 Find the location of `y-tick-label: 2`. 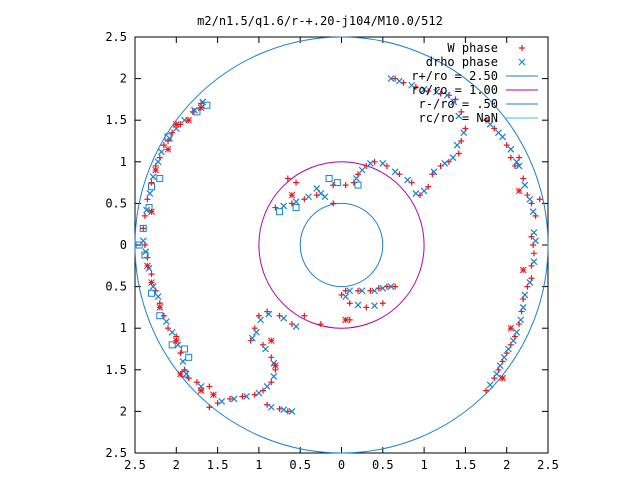

y-tick-label: 2 is located at coordinates (123, 411).